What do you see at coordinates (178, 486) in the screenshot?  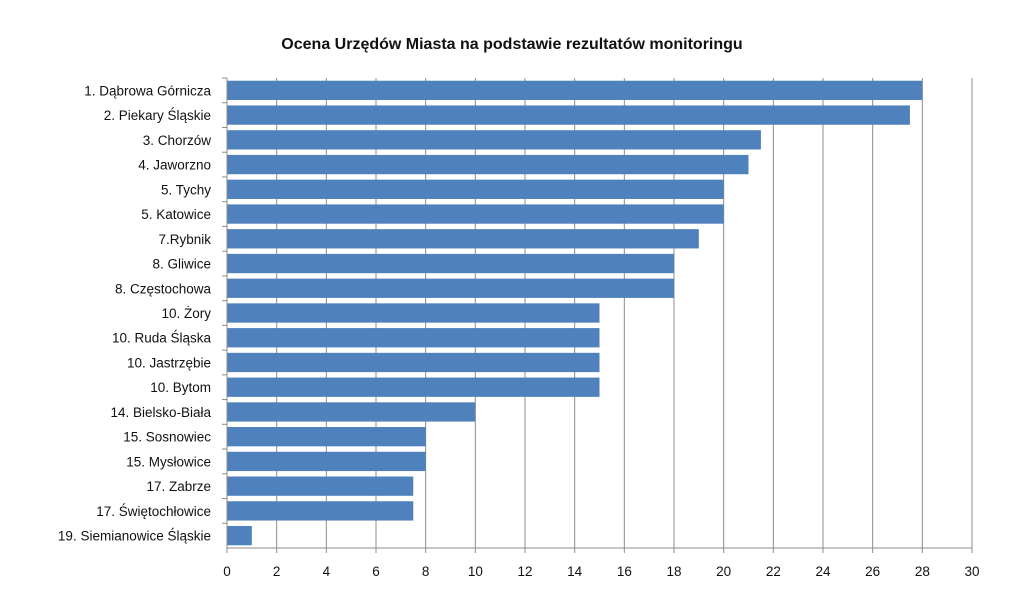 I see `category-label: 17. Zabrze` at bounding box center [178, 486].